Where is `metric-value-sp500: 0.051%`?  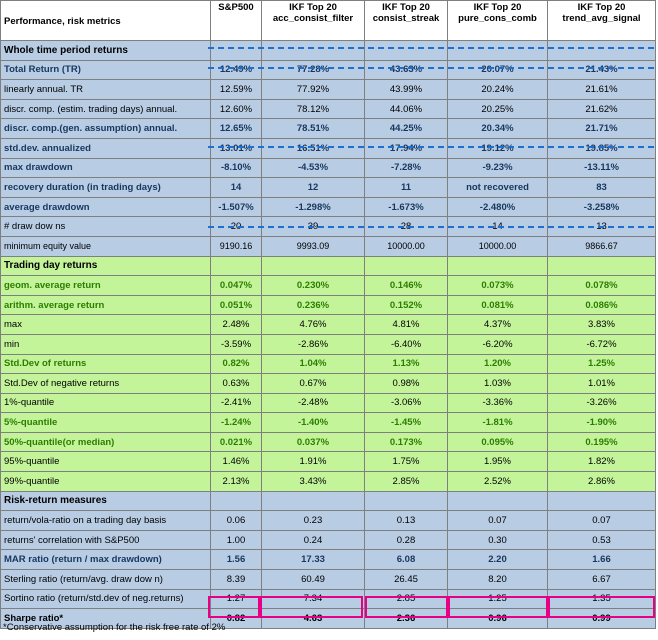 metric-value-sp500: 0.051% is located at coordinates (236, 305).